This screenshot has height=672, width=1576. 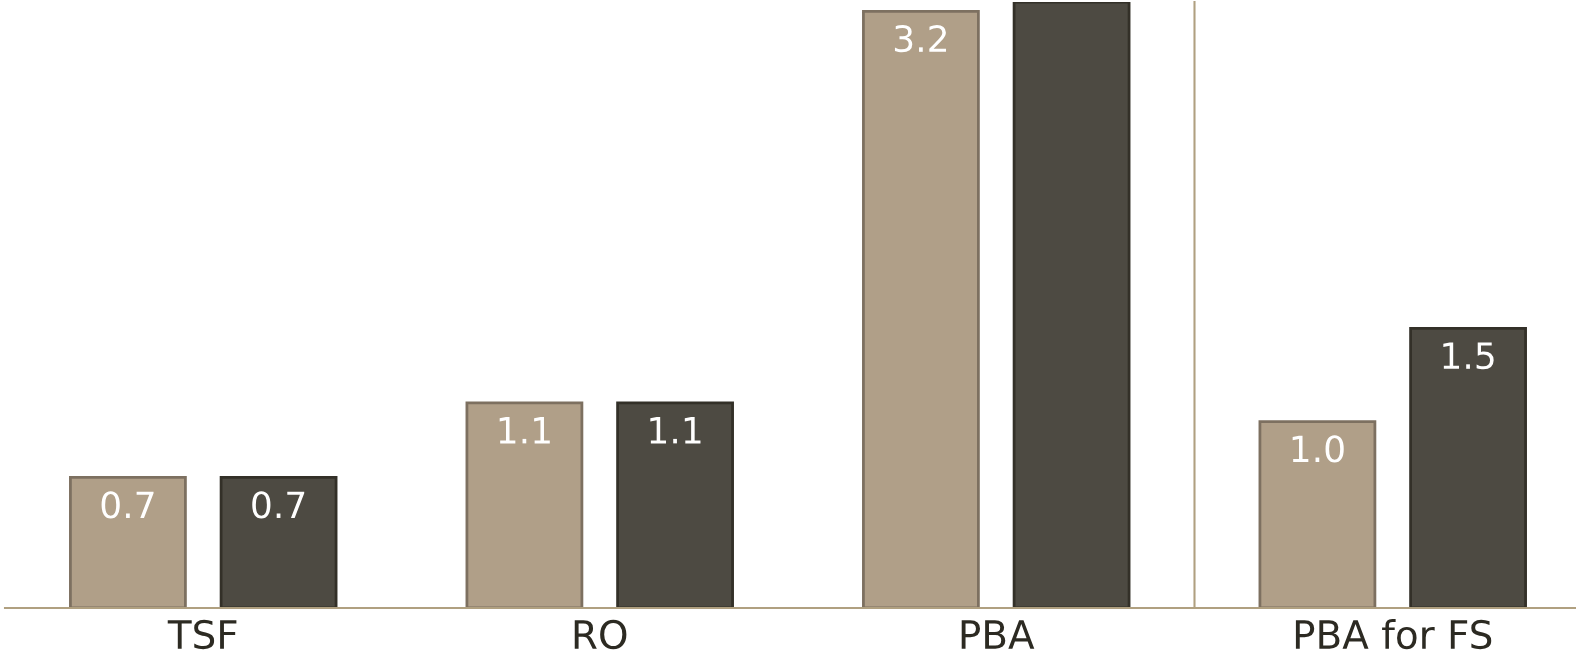 What do you see at coordinates (202, 634) in the screenshot?
I see `x-tick-label: TSF` at bounding box center [202, 634].